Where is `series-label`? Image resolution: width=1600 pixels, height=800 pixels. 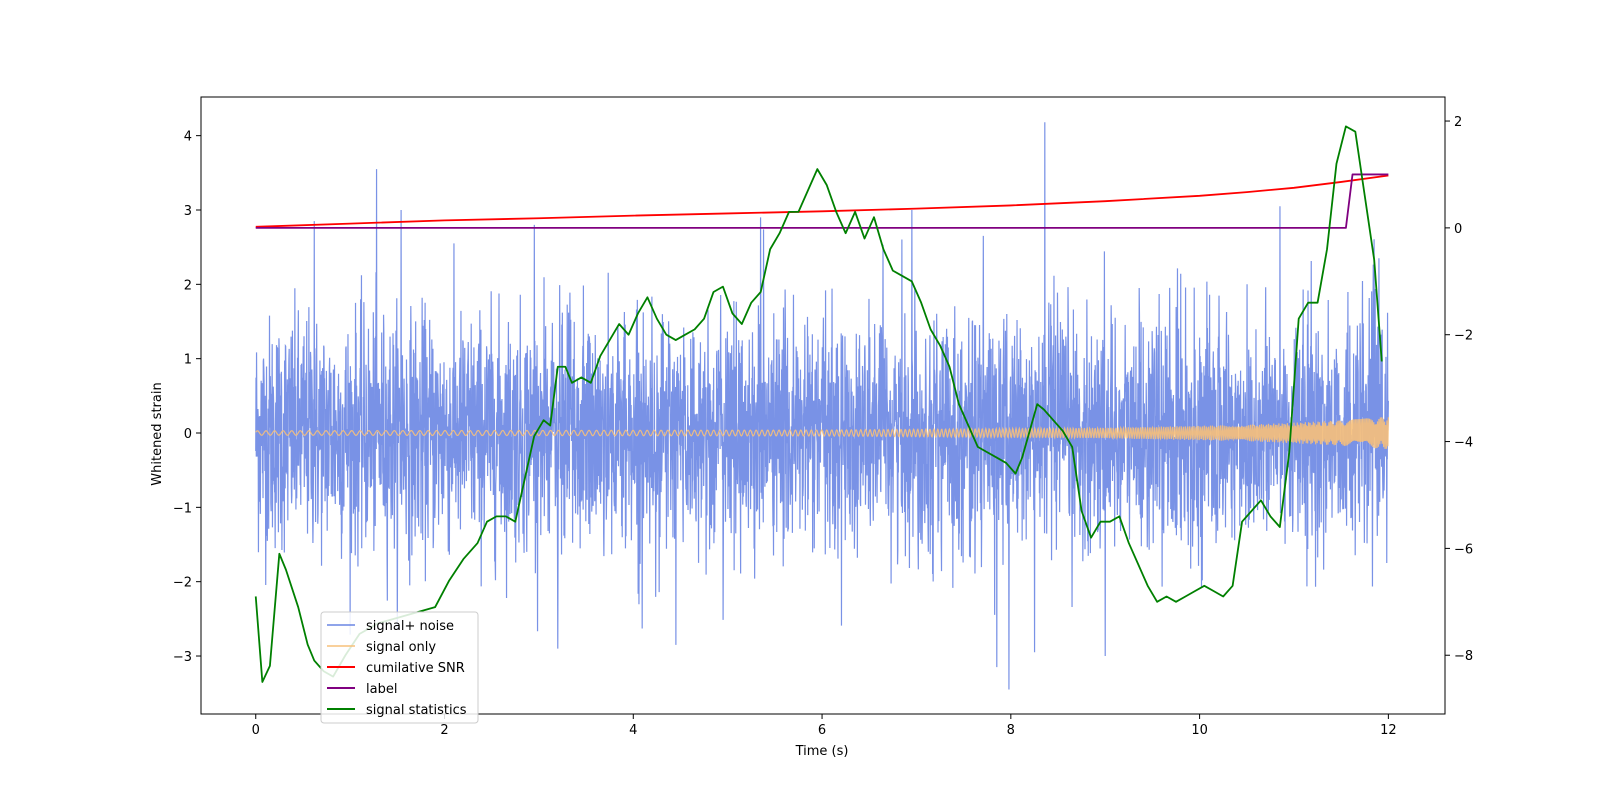 series-label is located at coordinates (822, 201).